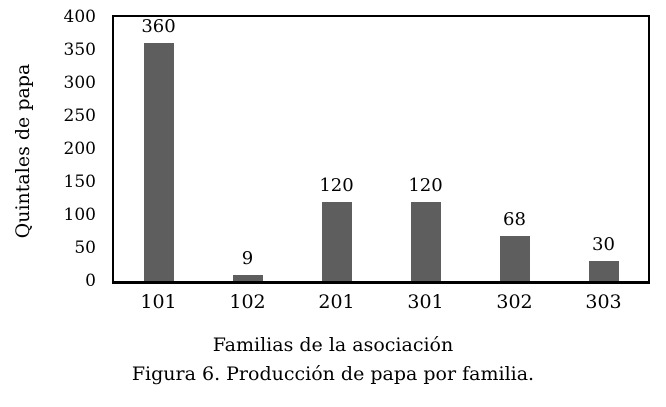  Describe the element at coordinates (79, 50) in the screenshot. I see `y-tick-label: 350` at that location.